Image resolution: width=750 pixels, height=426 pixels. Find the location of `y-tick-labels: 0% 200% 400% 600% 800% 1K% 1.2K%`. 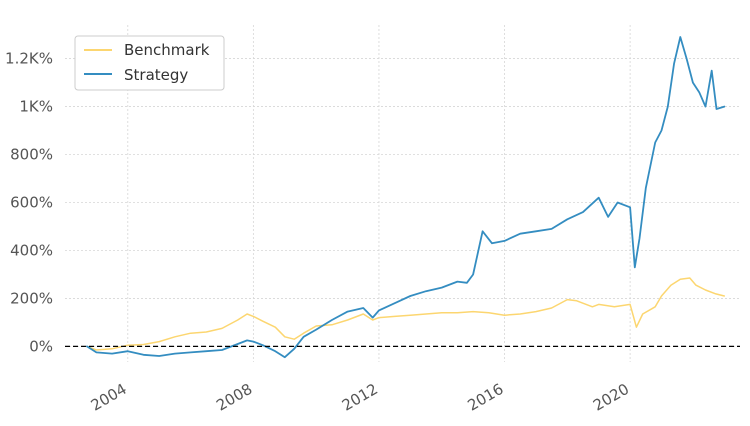

y-tick-labels: 0% 200% 400% 600% 800% 1K% 1.2K% is located at coordinates (29, 203).